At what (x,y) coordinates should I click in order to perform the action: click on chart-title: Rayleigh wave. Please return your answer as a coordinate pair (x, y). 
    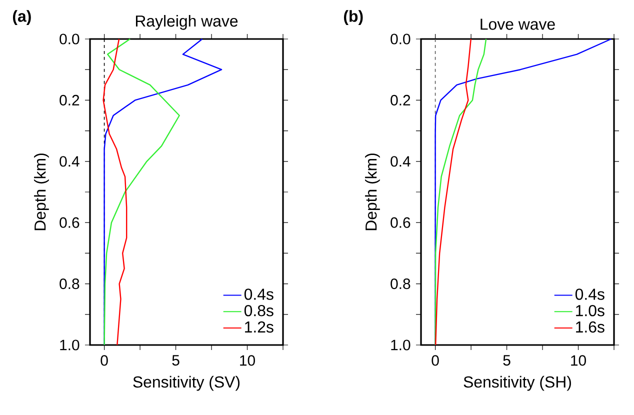
    Looking at the image, I should click on (187, 22).